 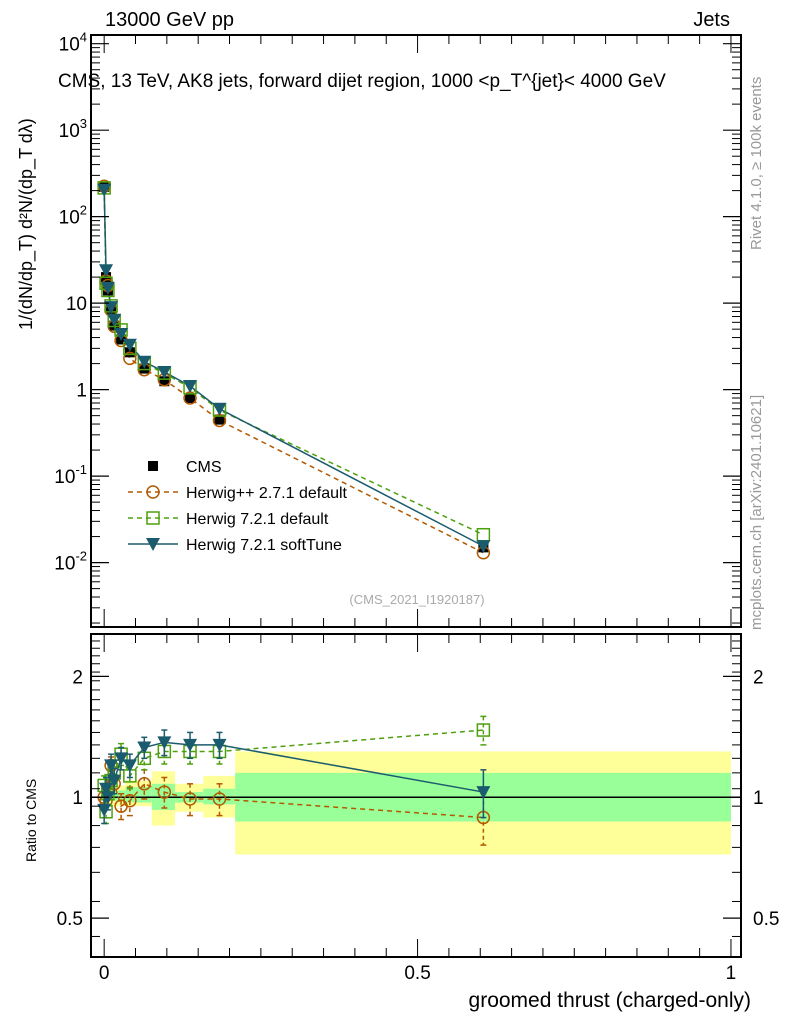 What do you see at coordinates (83, 210) in the screenshot?
I see `y-tick-exponent: 2` at bounding box center [83, 210].